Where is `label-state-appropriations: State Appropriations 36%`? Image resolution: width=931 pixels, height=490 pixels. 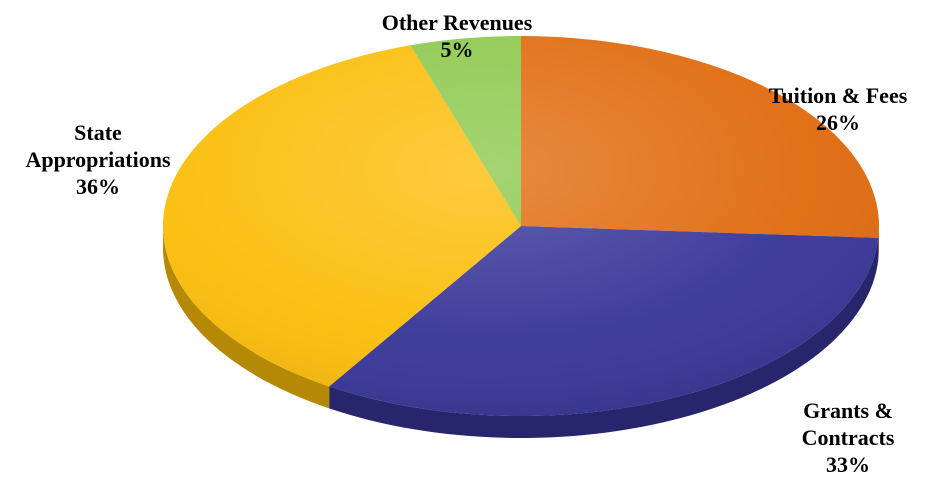 label-state-appropriations: State Appropriations 36% is located at coordinates (98, 159).